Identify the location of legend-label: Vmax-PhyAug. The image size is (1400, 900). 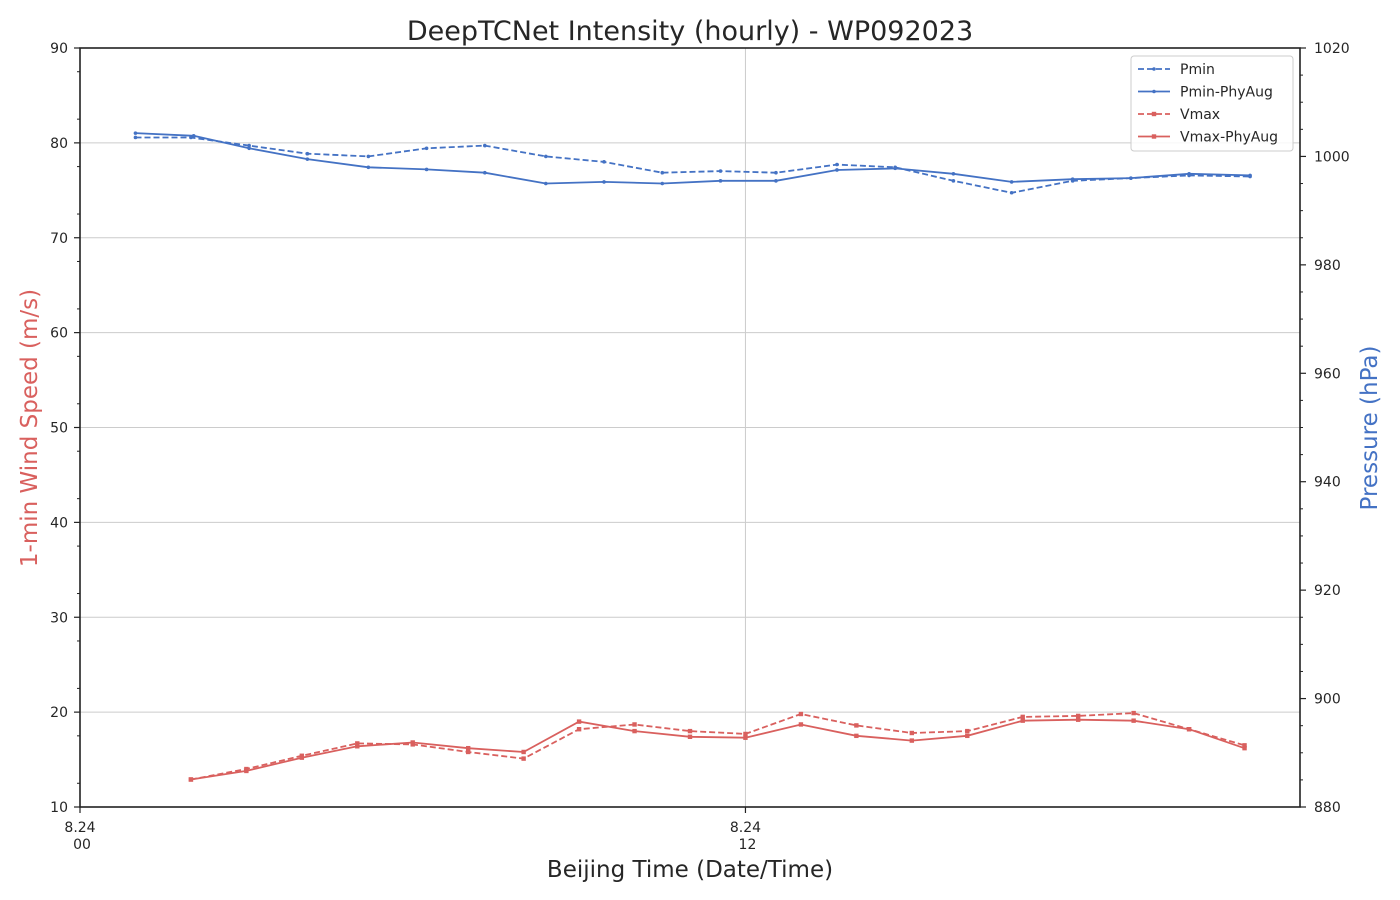
(1229, 138).